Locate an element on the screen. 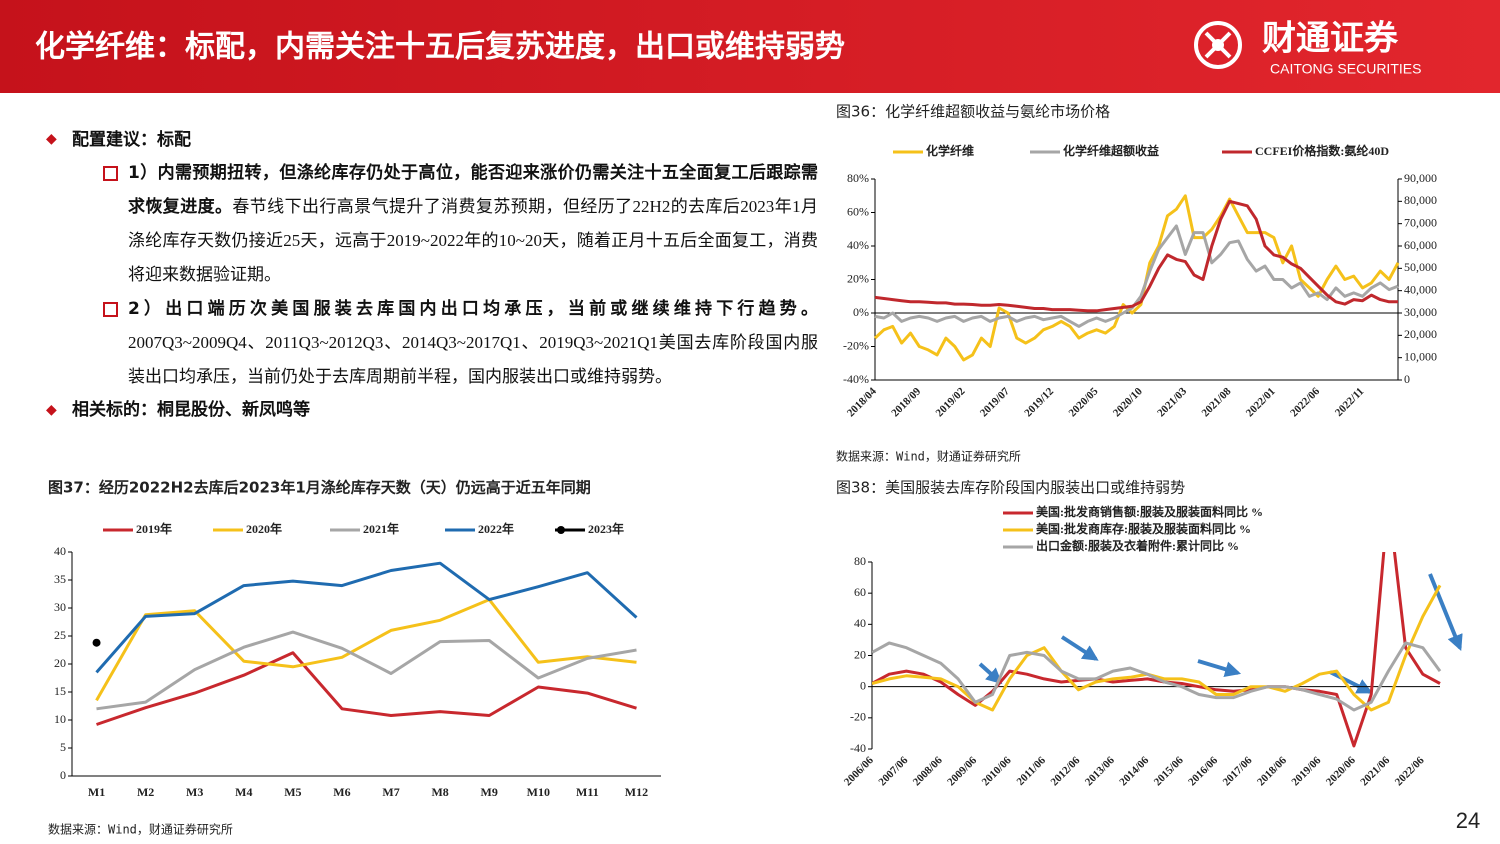 Image resolution: width=1500 pixels, height=844 pixels. bullet: 相关标的：桐昆股份、新凤鸣等 is located at coordinates (191, 410).